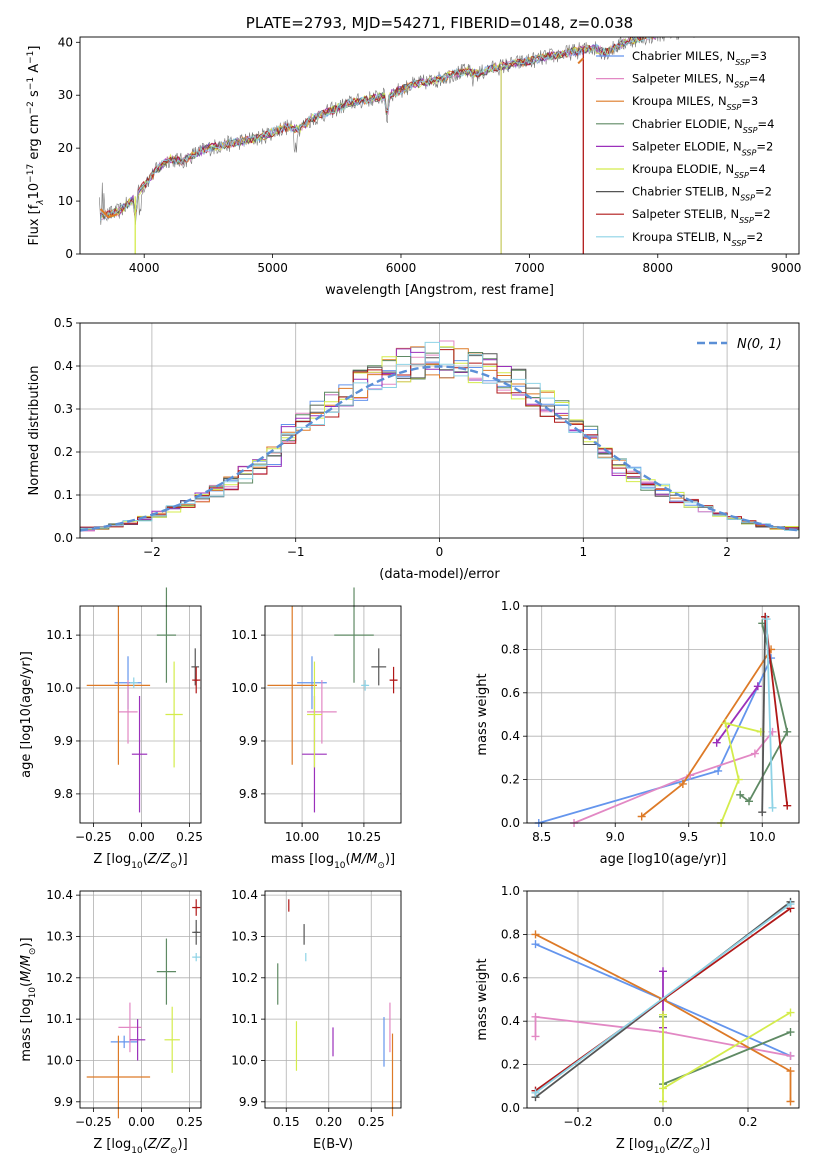 The height and width of the screenshot is (1174, 819). Describe the element at coordinates (272, 268) in the screenshot. I see `x-tick-label: 5000` at that location.